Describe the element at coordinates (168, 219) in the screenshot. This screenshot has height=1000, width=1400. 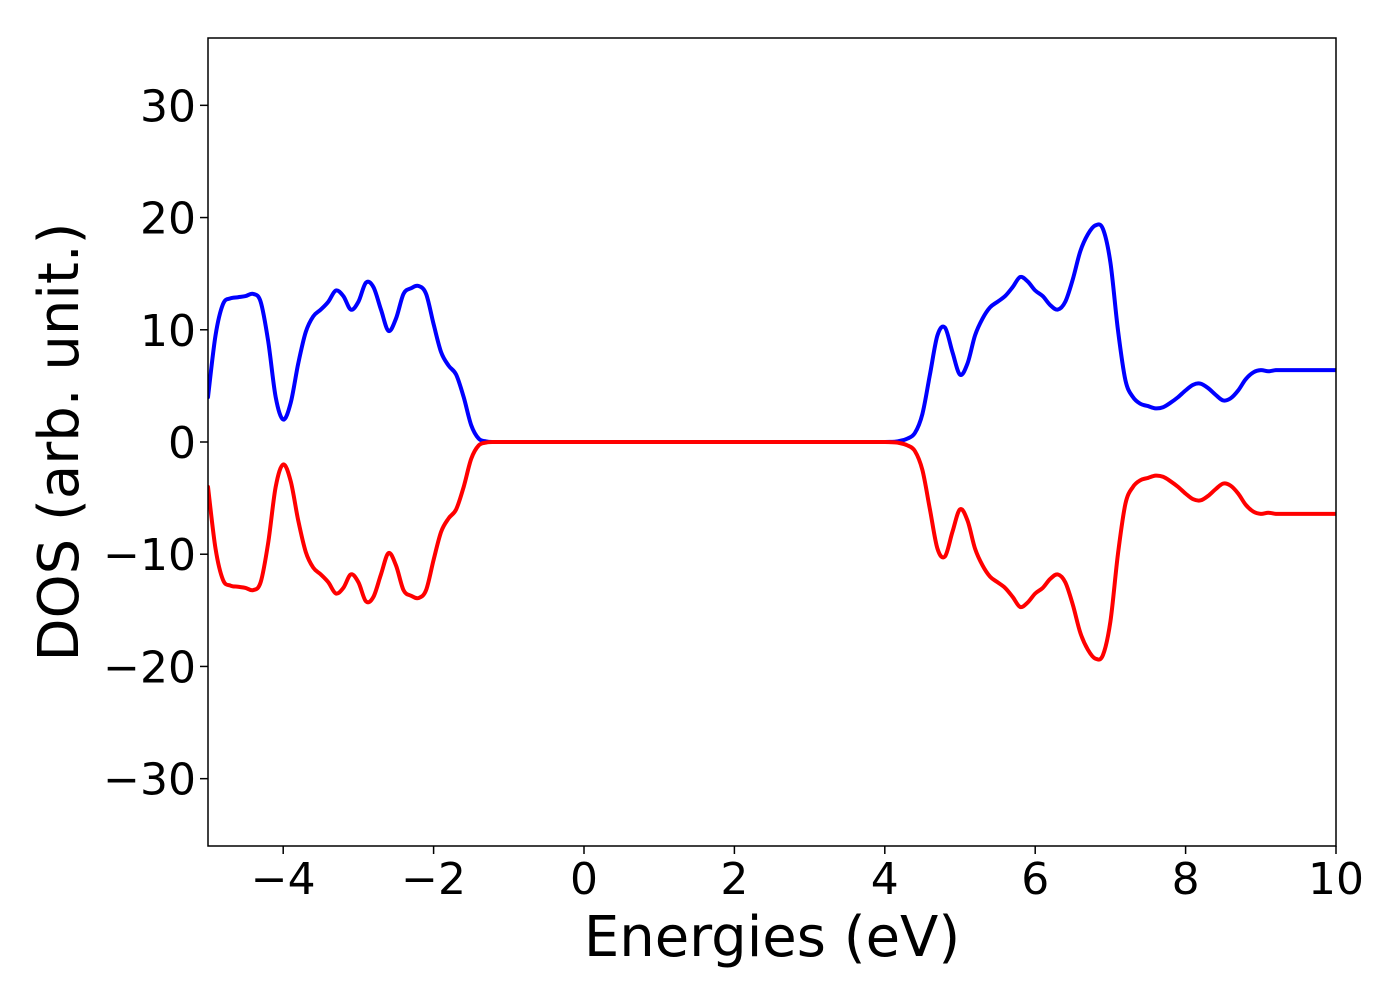
I see `y-tick-label: 20` at that location.